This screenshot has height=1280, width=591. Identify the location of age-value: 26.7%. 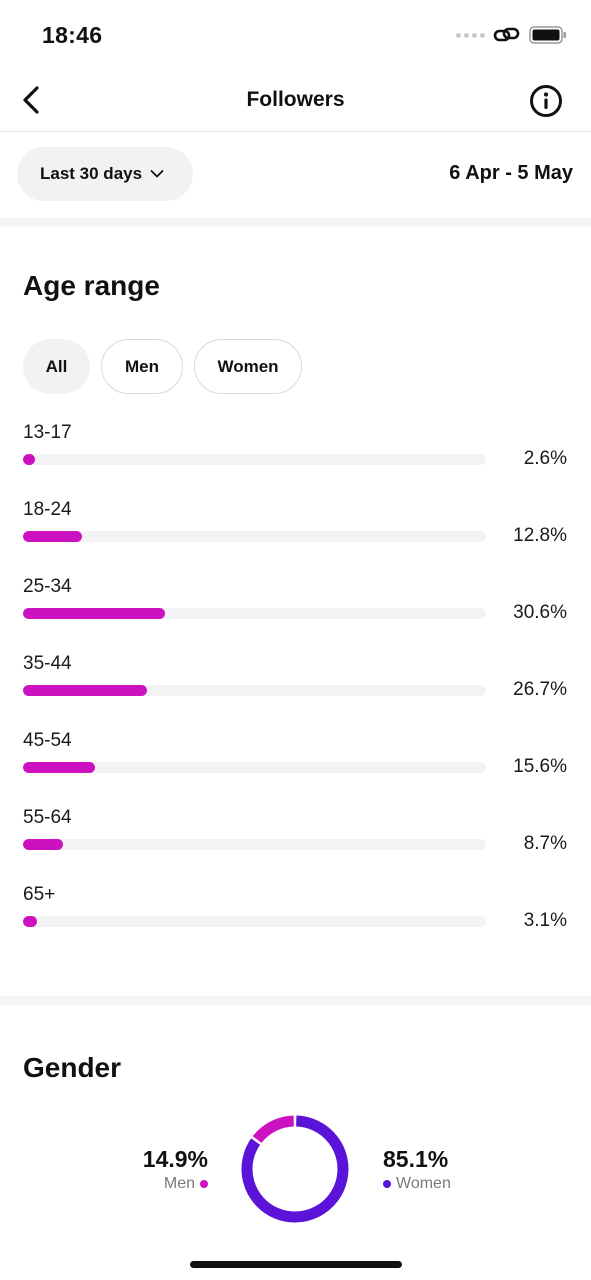
(540, 689).